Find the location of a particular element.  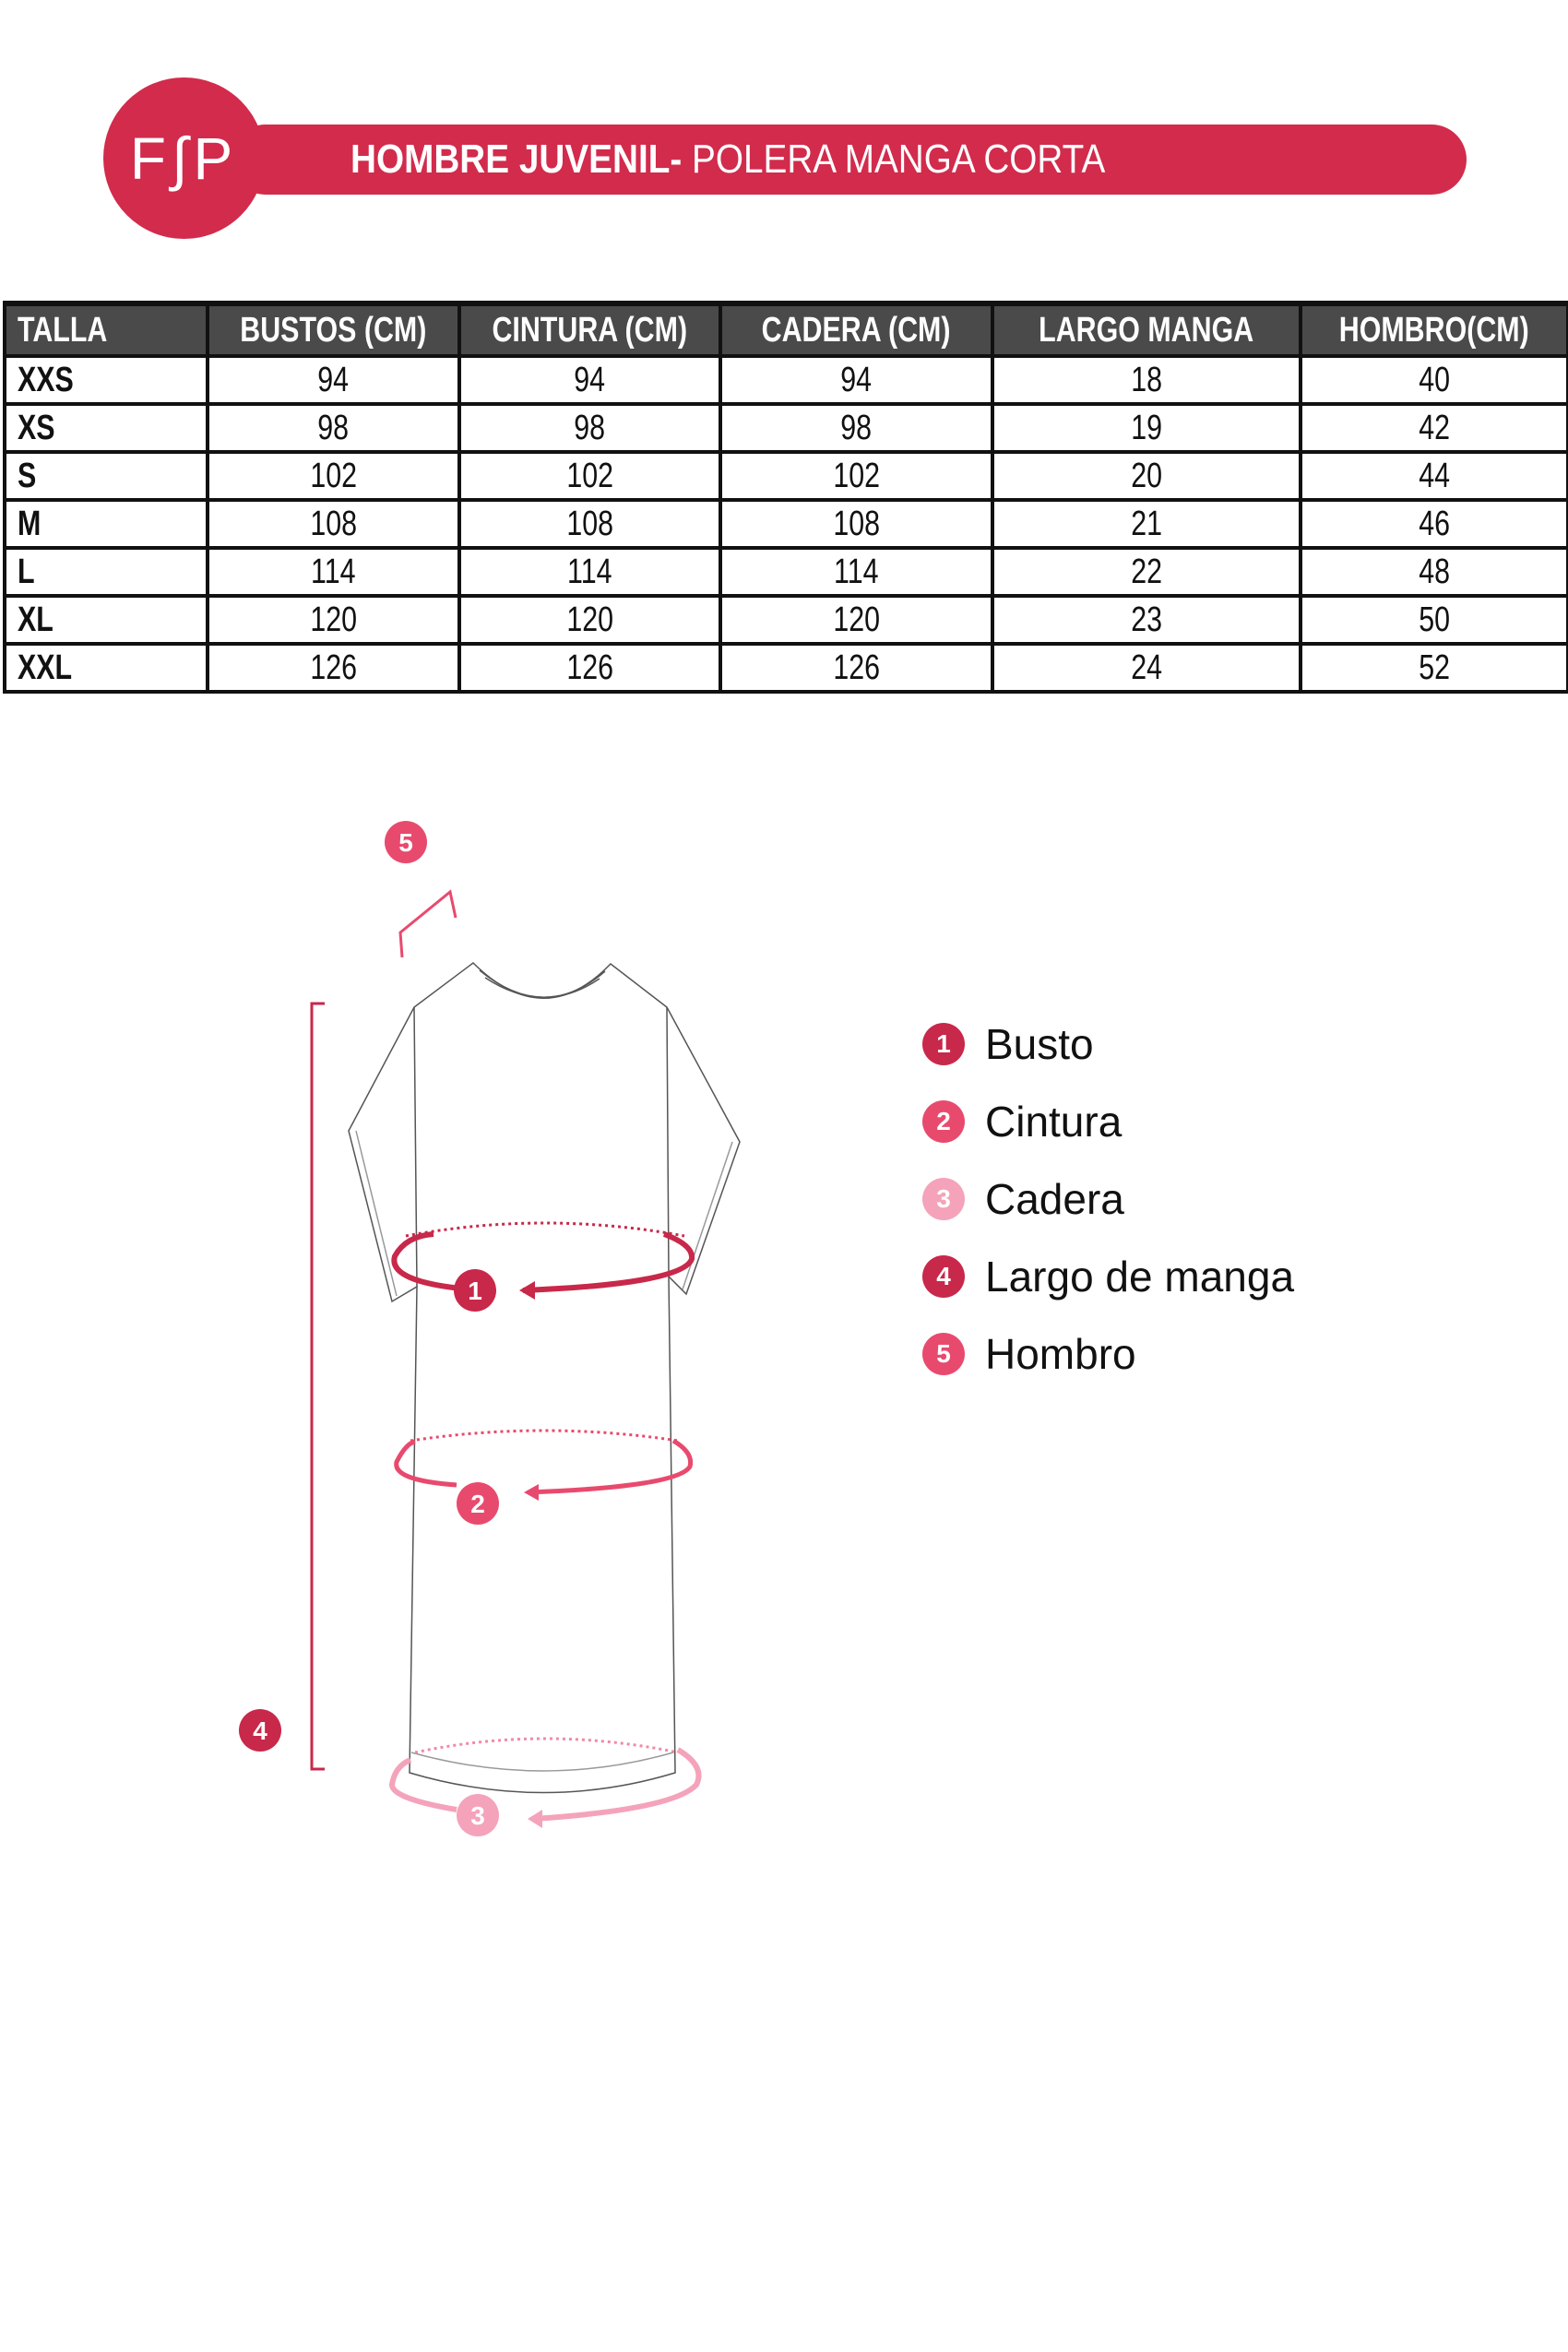

measurement-cell: 21 is located at coordinates (1146, 524).